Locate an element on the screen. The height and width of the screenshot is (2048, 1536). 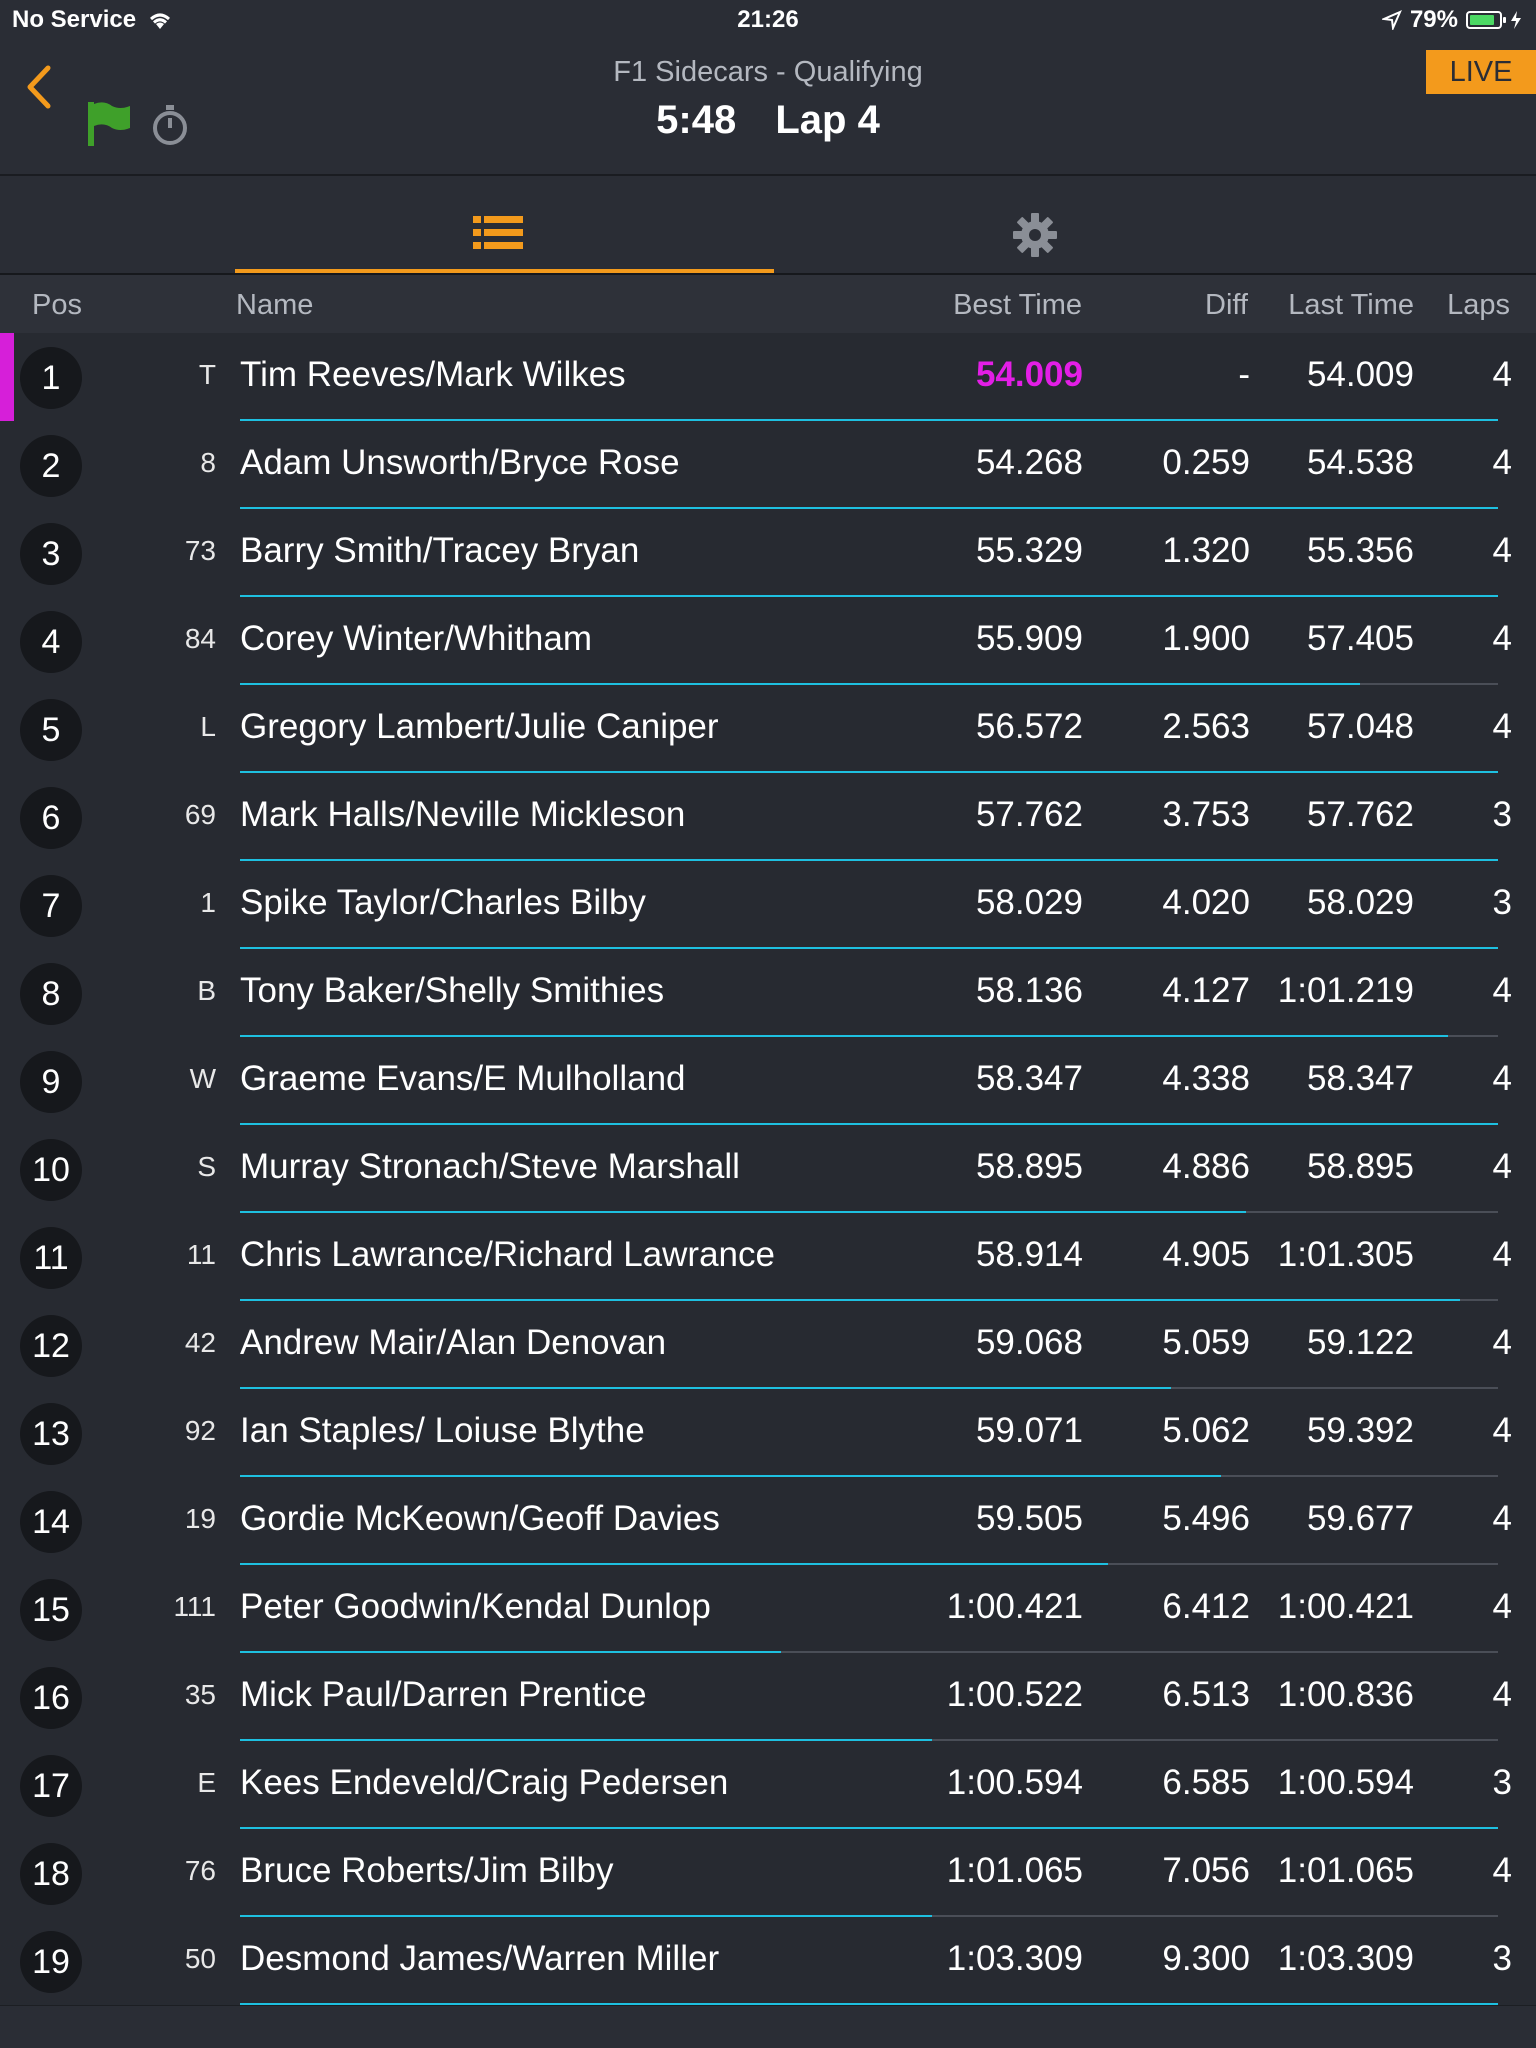
race-number: S is located at coordinates (206, 1166).